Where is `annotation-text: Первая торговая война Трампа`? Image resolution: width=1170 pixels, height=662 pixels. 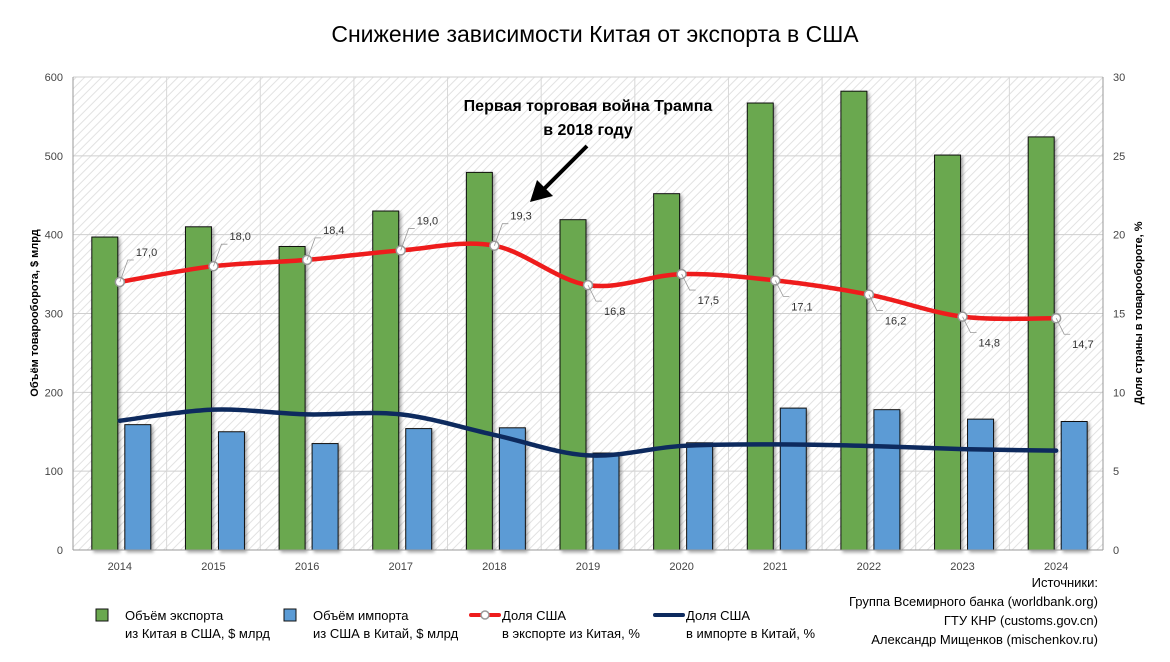
annotation-text: Первая торговая война Трампа is located at coordinates (588, 106).